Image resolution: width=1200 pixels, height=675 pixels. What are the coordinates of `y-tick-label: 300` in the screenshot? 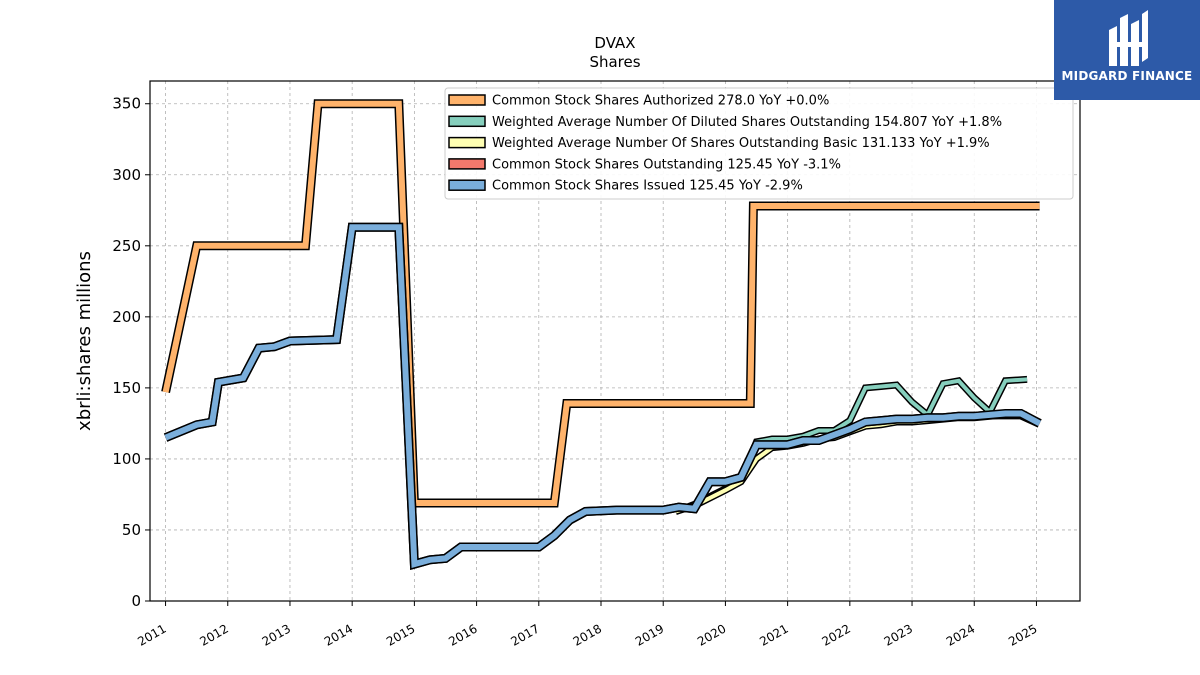 It's located at (126, 175).